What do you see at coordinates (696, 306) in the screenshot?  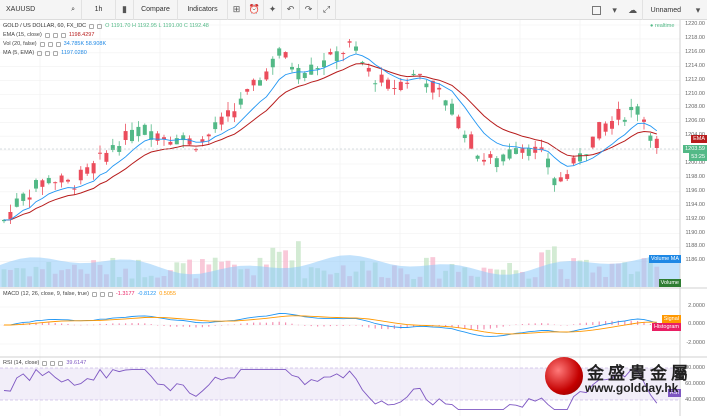 I see `macd-axis-label: 2.0000` at bounding box center [696, 306].